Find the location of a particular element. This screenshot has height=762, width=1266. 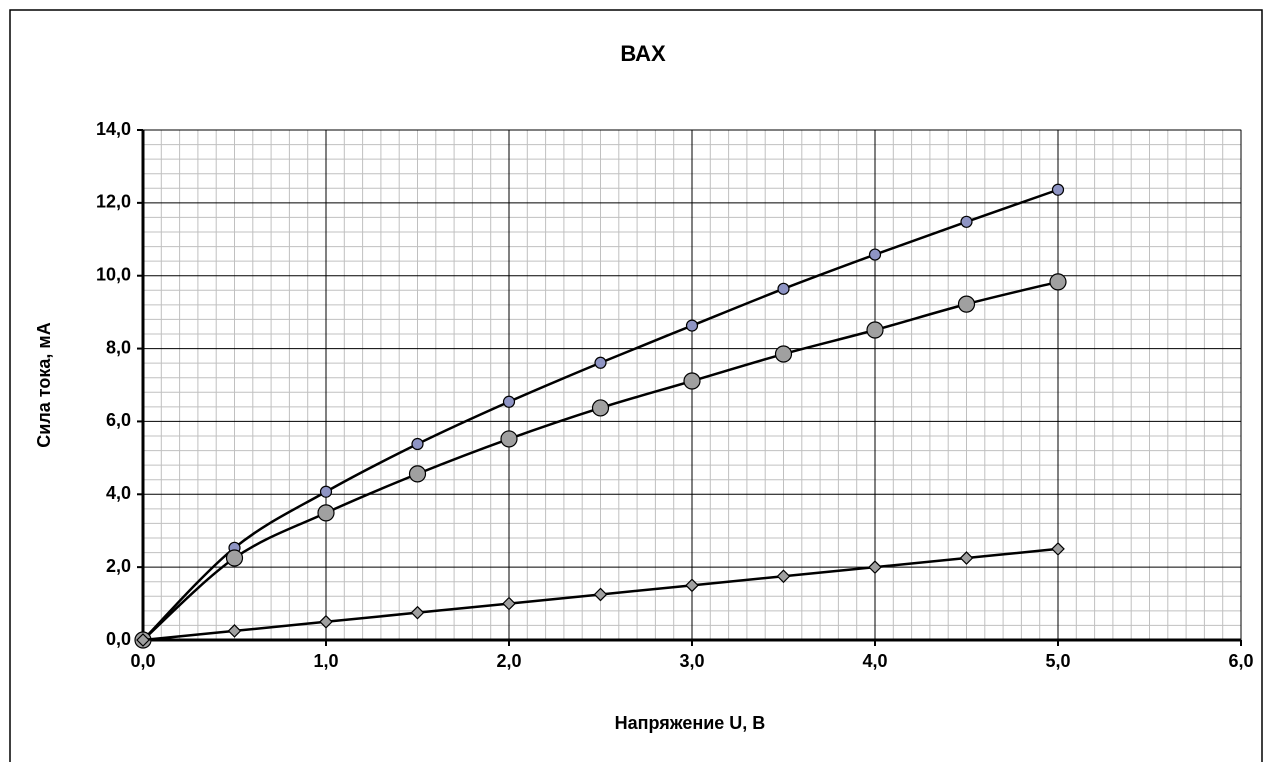

y-axis-label: Сила тока, мА is located at coordinates (44, 384).